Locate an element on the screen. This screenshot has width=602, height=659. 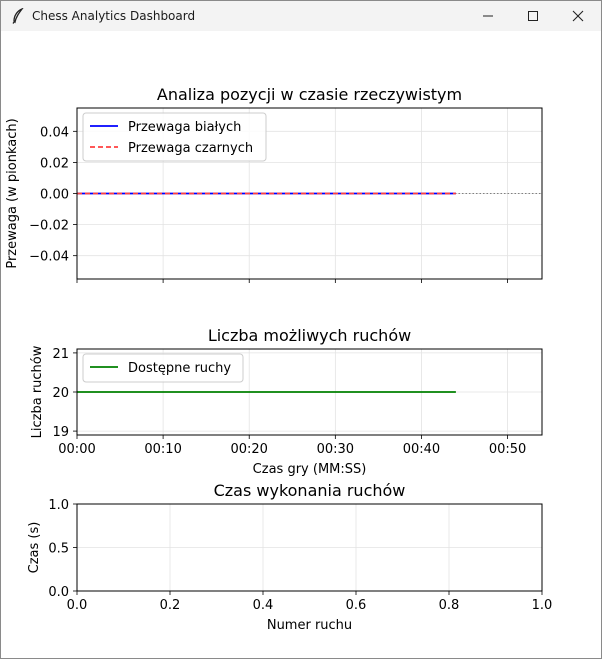
y-axis-label: Przewaga (w pionkach) is located at coordinates (12, 193).